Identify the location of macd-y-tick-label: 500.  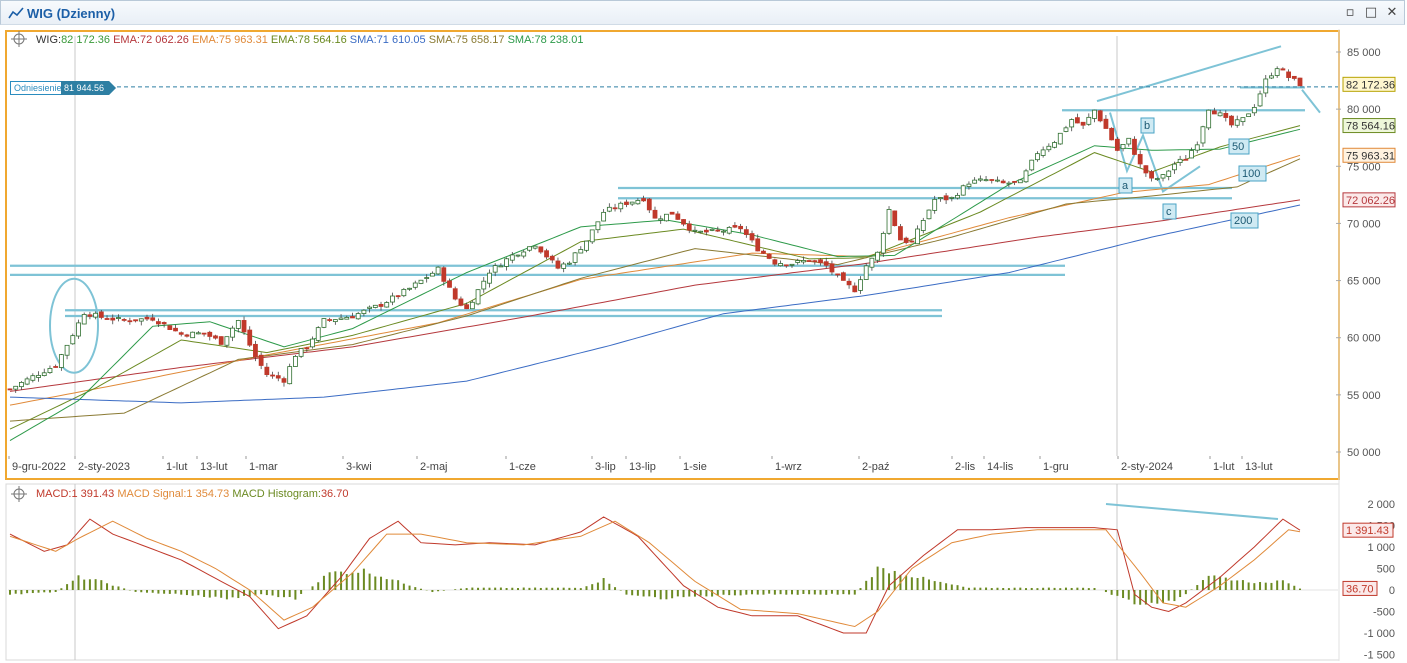
(1386, 570).